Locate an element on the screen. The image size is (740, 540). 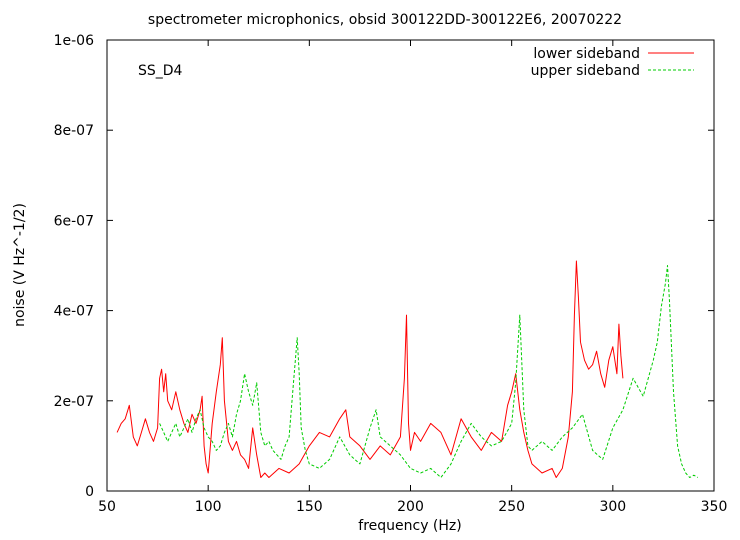
x-tick-label: 350 is located at coordinates (714, 507).